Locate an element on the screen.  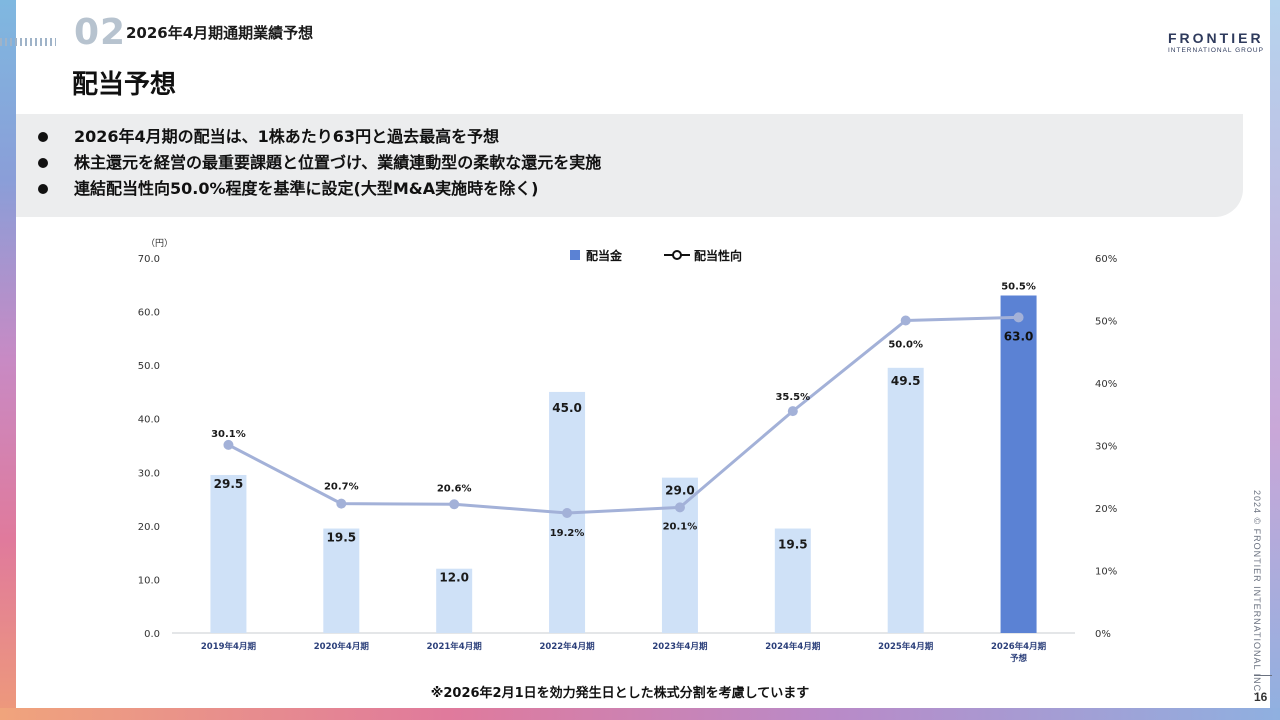
section-number: 02 is located at coordinates (100, 32).